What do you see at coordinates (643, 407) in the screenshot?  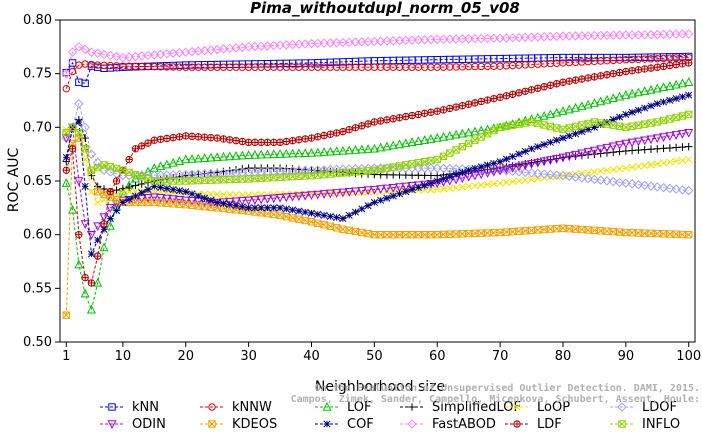 I see `legend-entry-ldof: LDOF` at bounding box center [643, 407].